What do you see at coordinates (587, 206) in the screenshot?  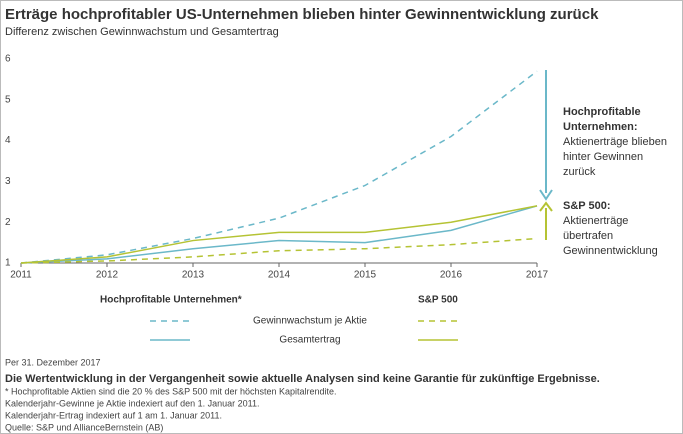 I see `annotation-title: S&P 500:` at bounding box center [587, 206].